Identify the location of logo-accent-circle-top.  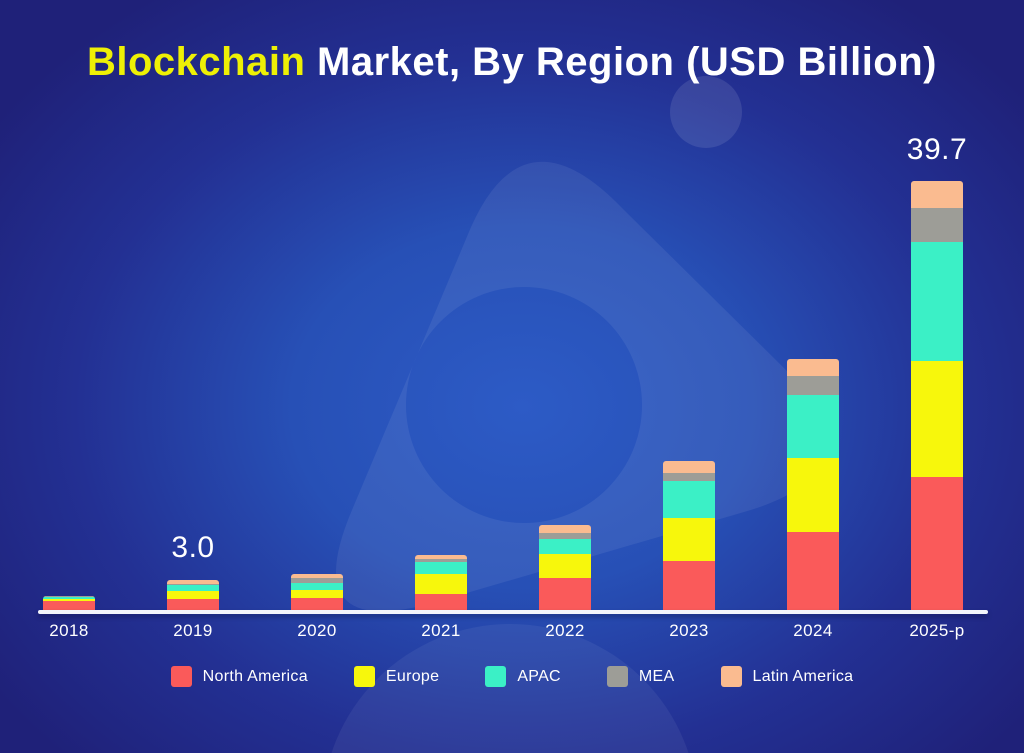
(706, 112).